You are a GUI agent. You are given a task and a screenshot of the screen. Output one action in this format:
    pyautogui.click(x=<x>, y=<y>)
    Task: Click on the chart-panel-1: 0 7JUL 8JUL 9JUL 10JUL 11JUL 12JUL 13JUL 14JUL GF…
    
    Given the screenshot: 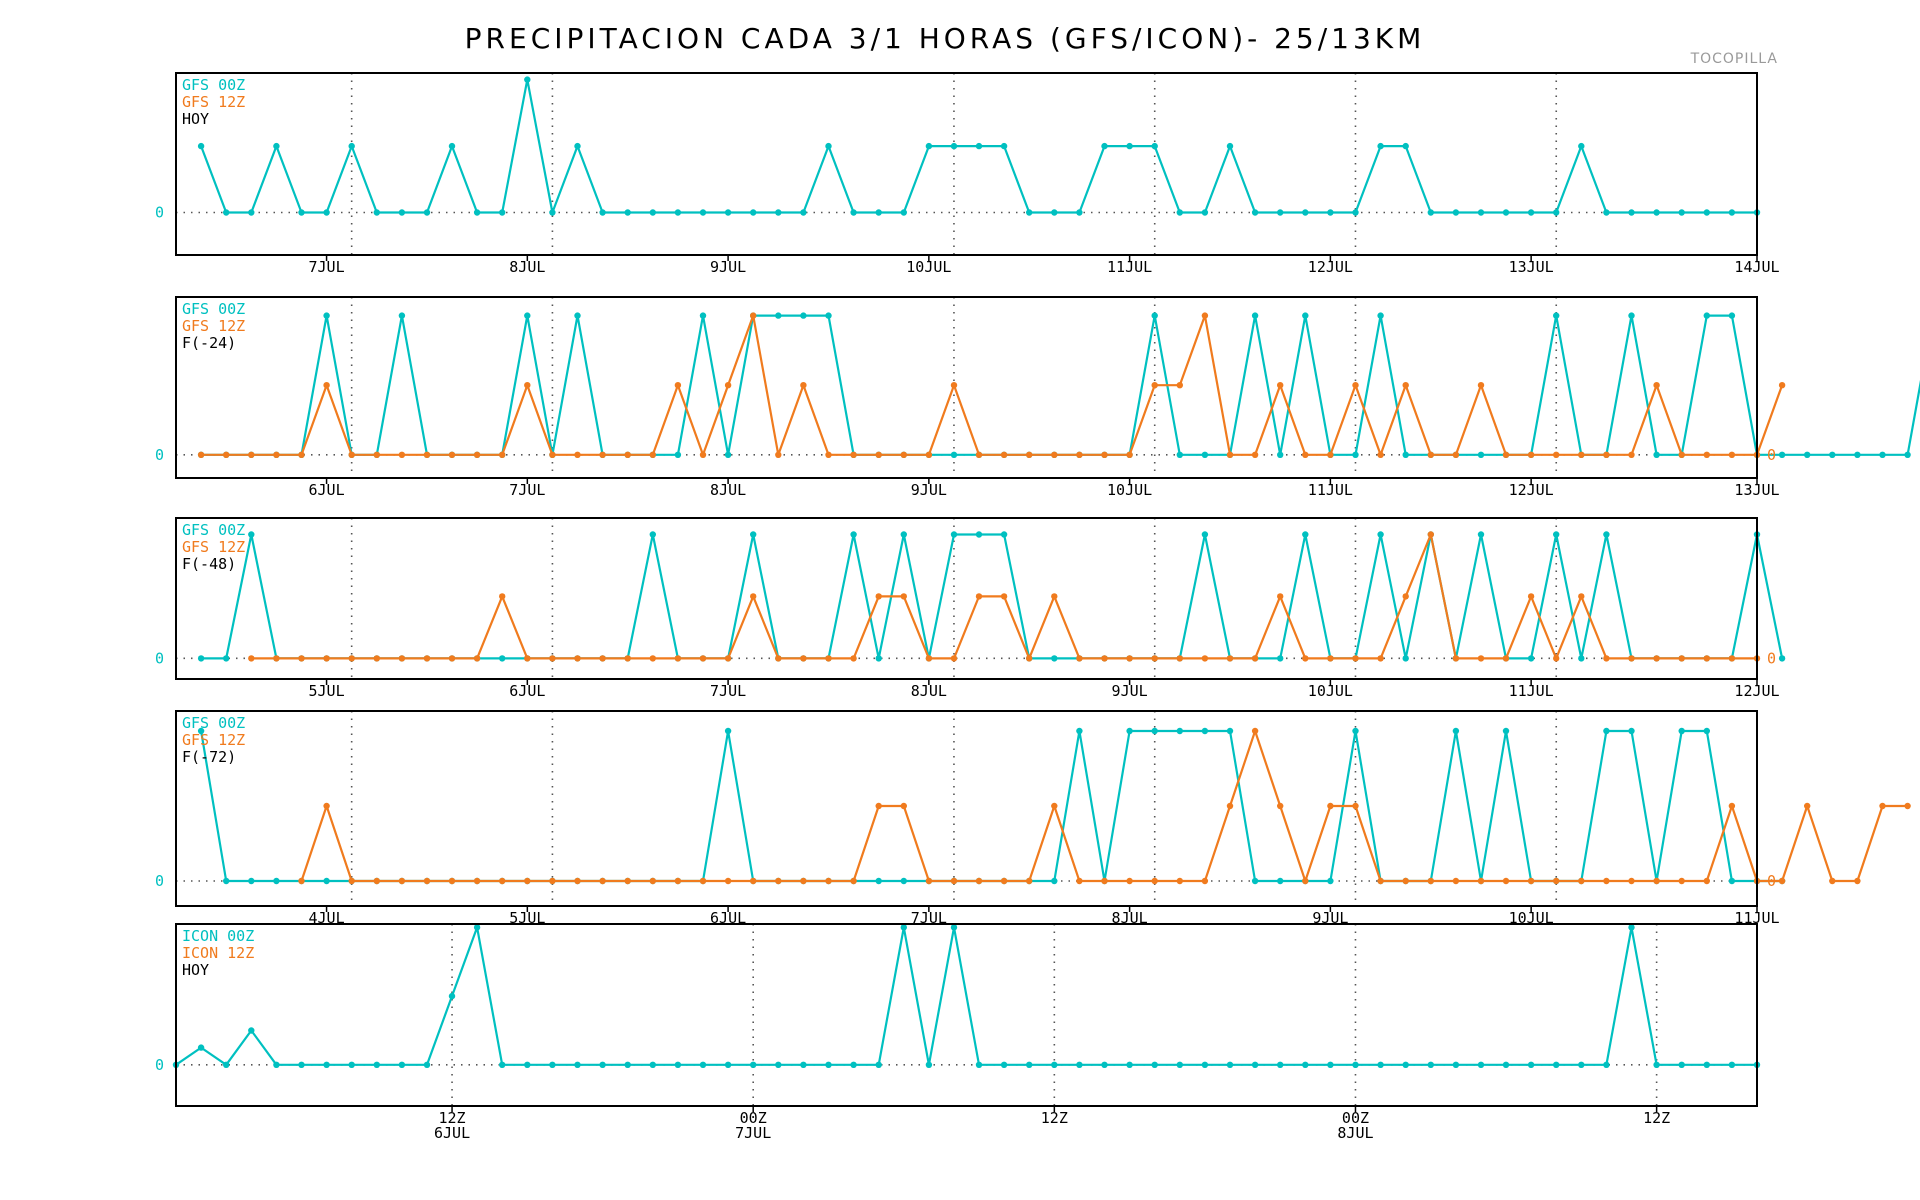 What is the action you would take?
    pyautogui.click(x=967, y=174)
    